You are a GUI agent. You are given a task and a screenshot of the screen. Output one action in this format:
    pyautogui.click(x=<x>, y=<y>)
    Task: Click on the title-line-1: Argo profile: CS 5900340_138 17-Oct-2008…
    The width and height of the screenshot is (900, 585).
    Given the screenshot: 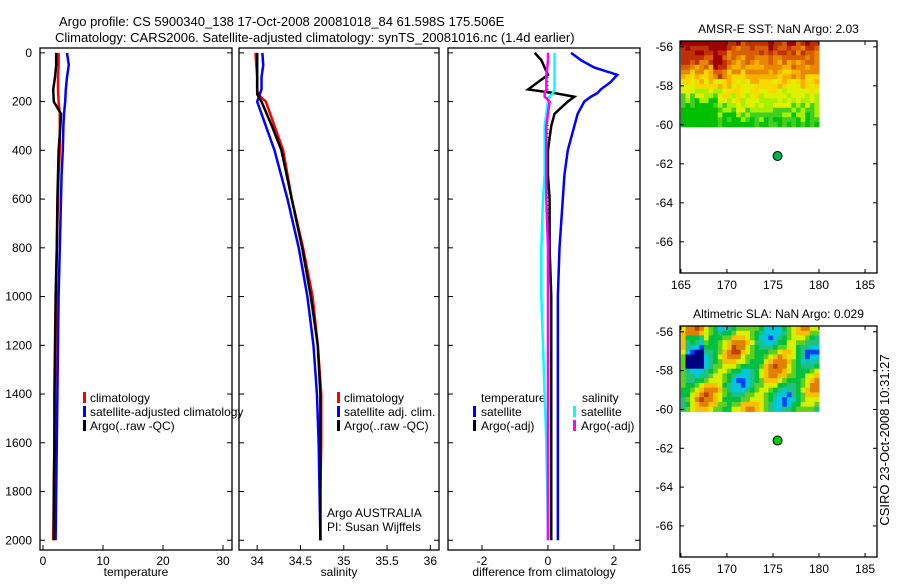 What is the action you would take?
    pyautogui.click(x=282, y=21)
    